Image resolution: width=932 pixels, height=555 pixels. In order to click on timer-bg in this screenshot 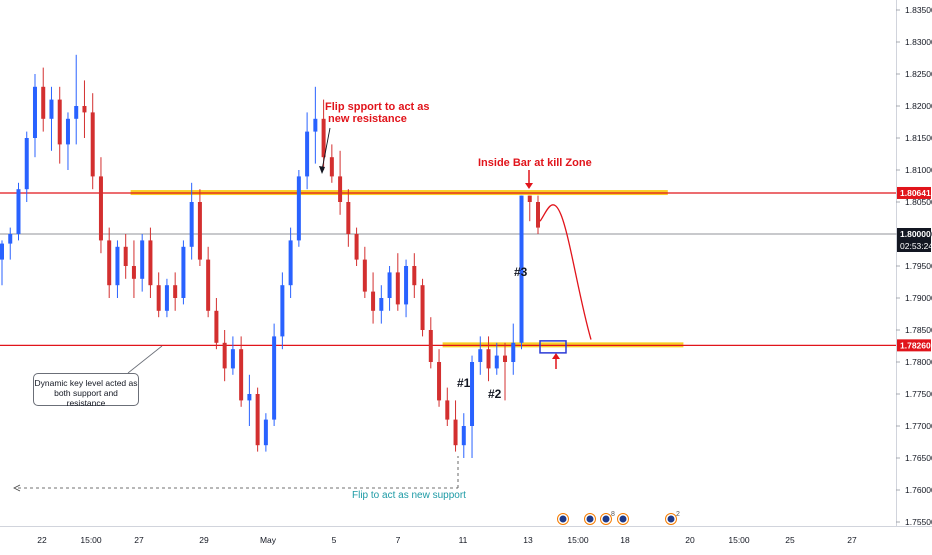, I will do `click(914, 246)`.